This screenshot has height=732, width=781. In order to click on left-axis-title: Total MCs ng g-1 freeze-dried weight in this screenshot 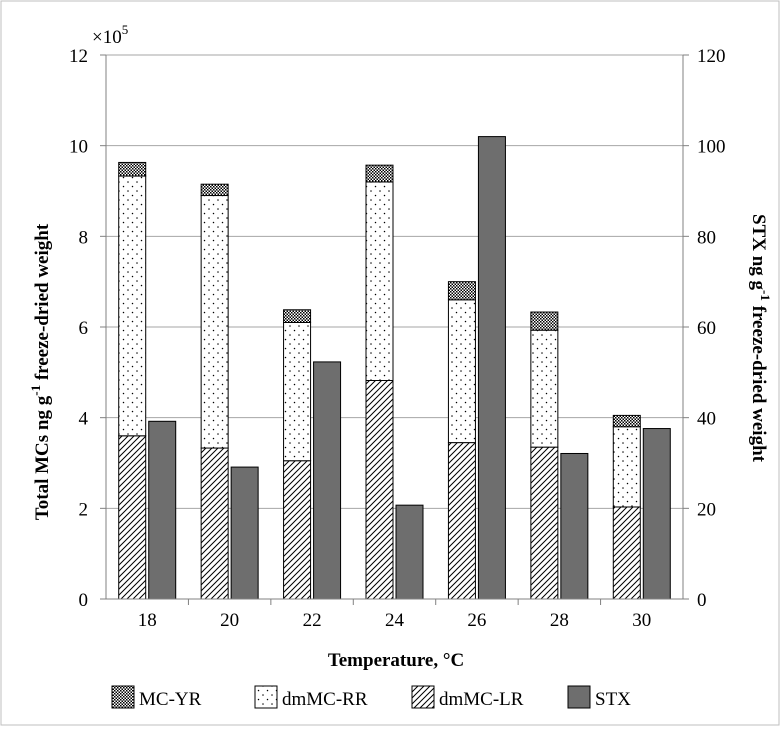, I will do `click(40, 371)`.